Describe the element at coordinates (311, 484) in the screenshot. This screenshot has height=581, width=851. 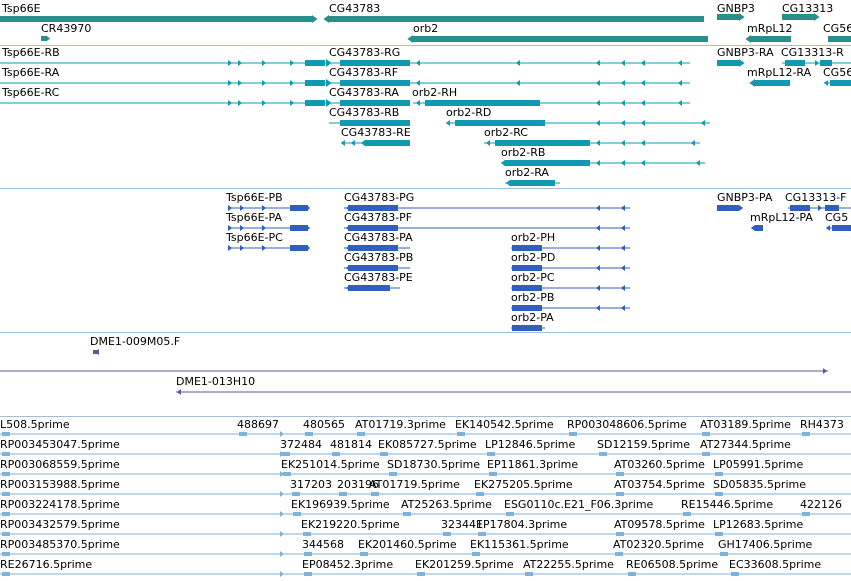
I see `est-label: 317203` at that location.